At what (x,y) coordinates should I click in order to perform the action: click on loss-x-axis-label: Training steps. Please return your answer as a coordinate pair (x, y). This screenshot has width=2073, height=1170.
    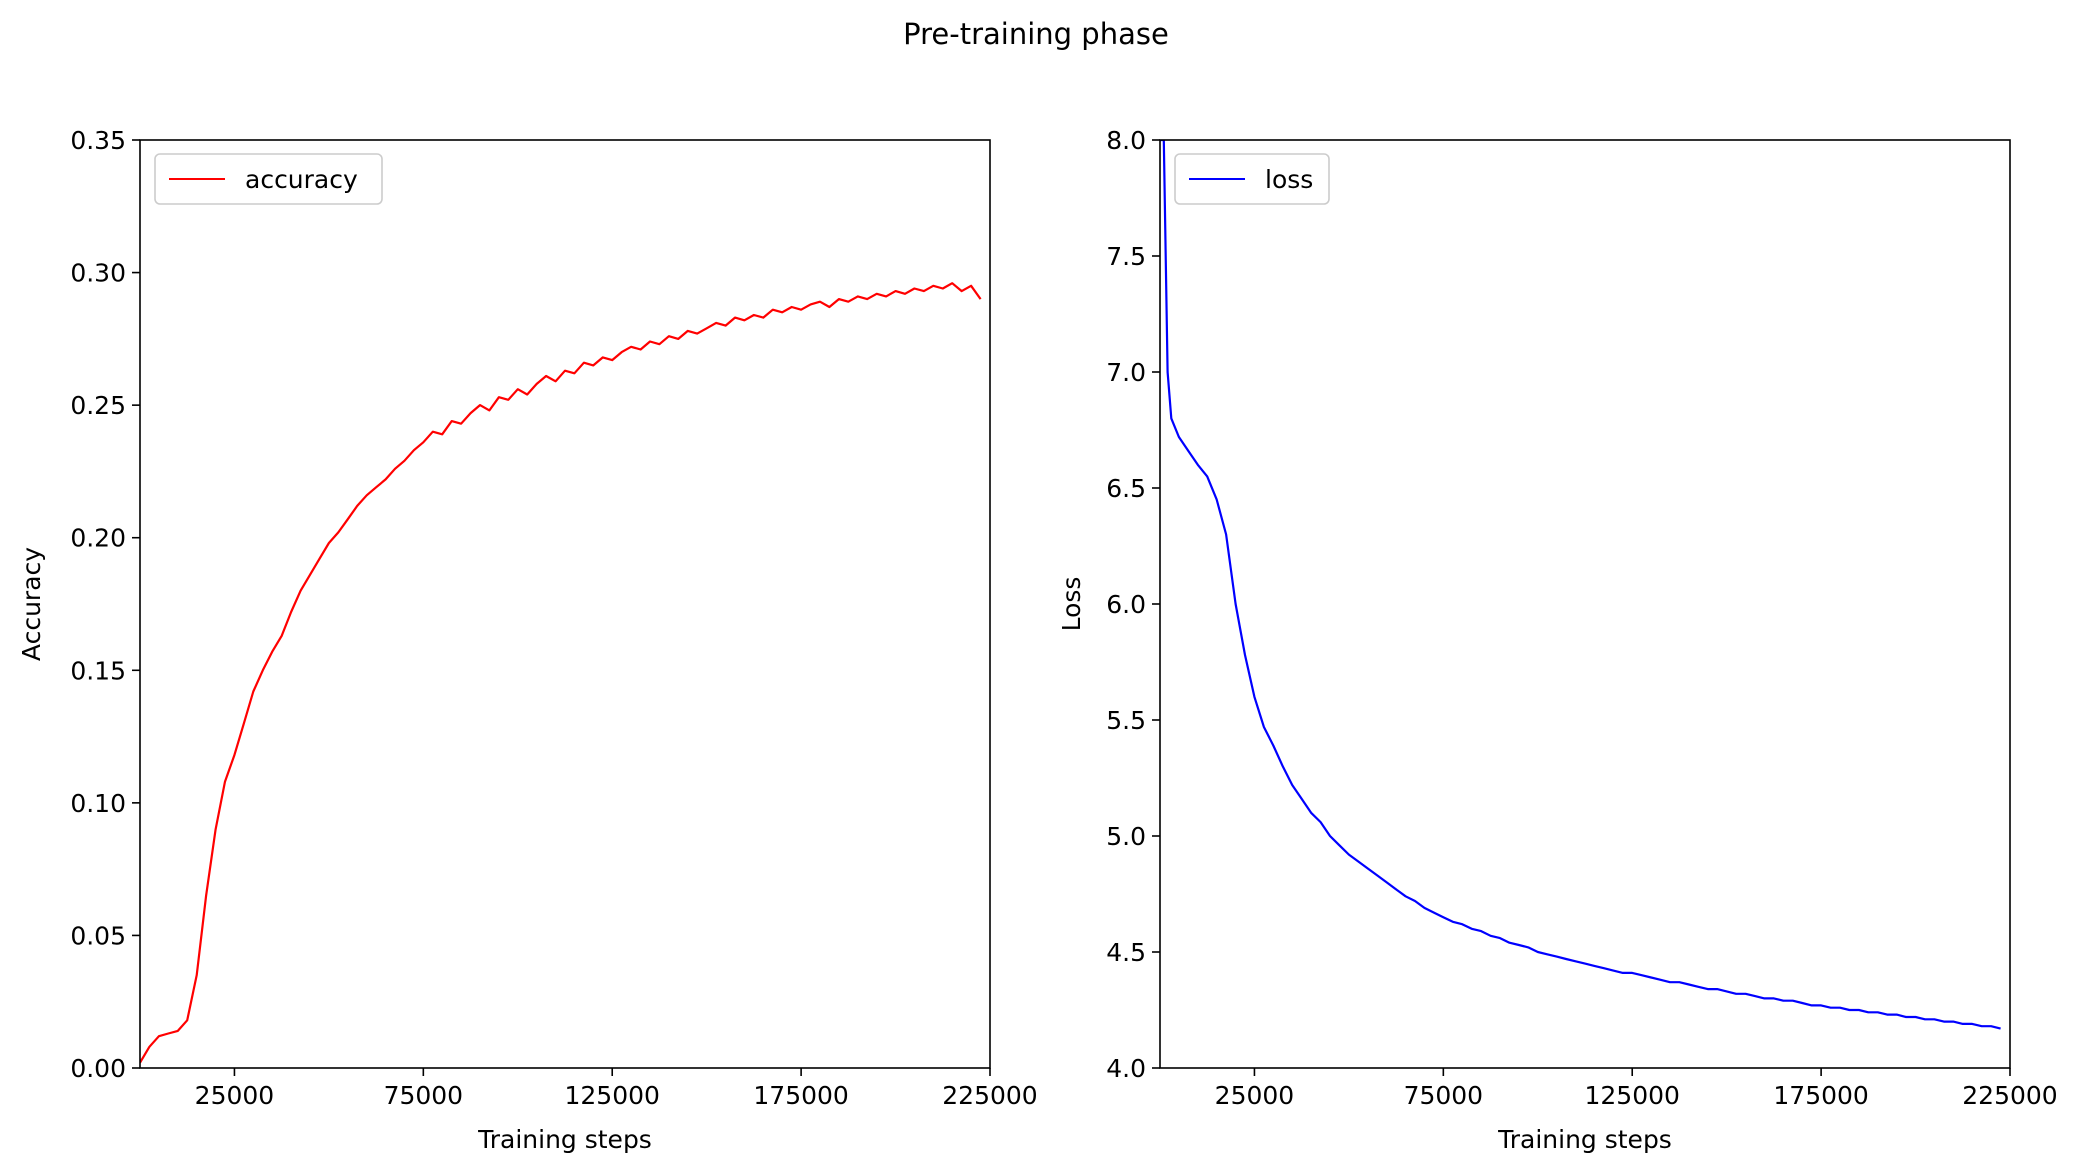
    Looking at the image, I should click on (1584, 1139).